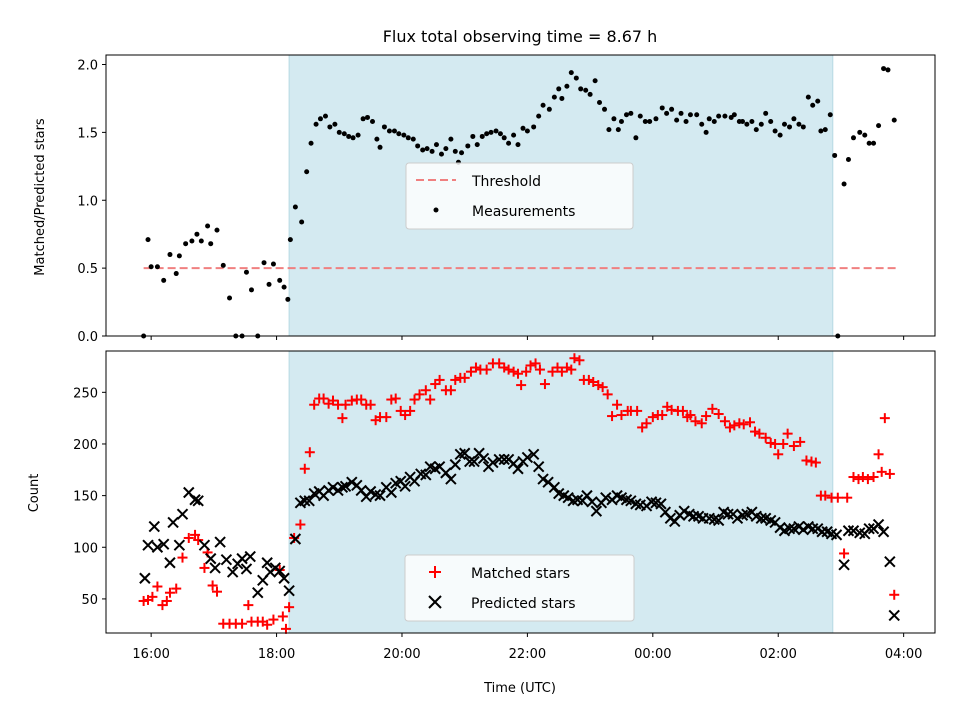 This screenshot has width=960, height=720. I want to click on top-y-tick-label: 0.0, so click(87, 337).